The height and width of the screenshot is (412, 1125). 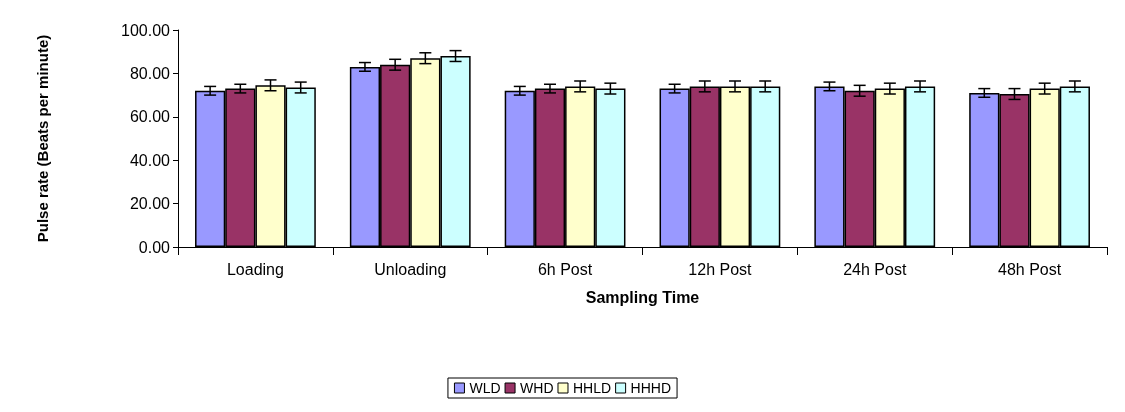 What do you see at coordinates (150, 204) in the screenshot?
I see `y-tick-label: 20.00` at bounding box center [150, 204].